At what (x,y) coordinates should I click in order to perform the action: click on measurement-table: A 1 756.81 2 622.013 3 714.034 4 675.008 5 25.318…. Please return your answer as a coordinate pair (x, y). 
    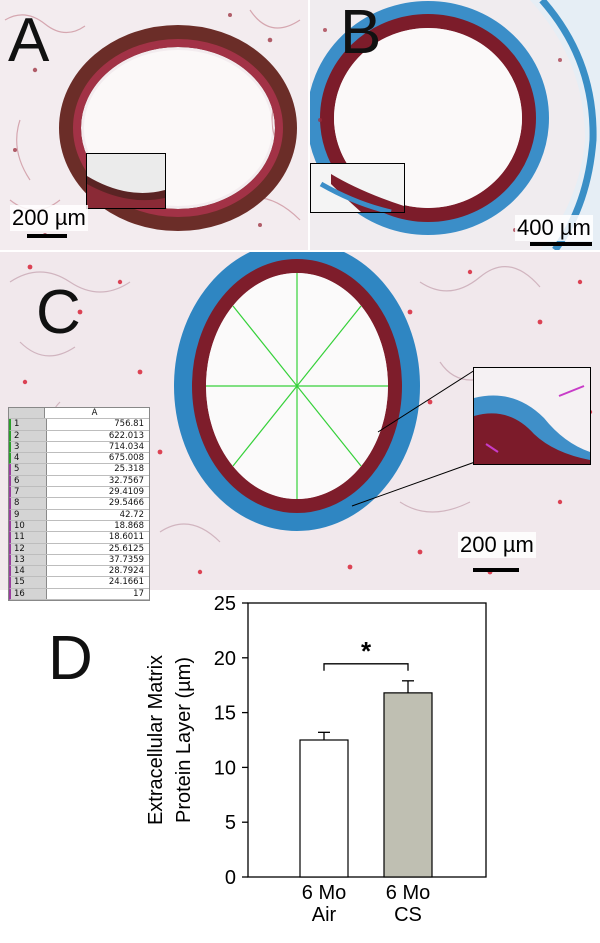
    Looking at the image, I should click on (79, 504).